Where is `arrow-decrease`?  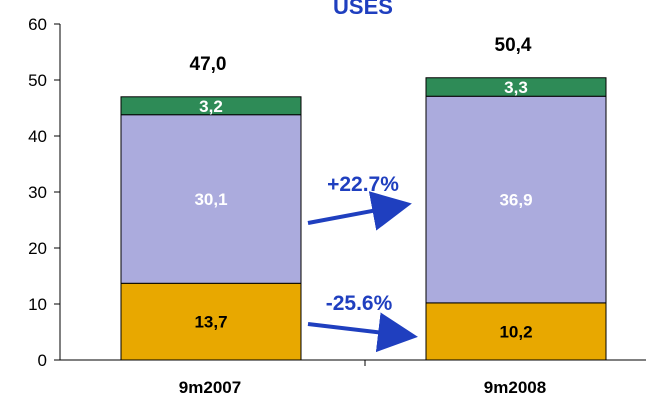
arrow-decrease is located at coordinates (362, 332).